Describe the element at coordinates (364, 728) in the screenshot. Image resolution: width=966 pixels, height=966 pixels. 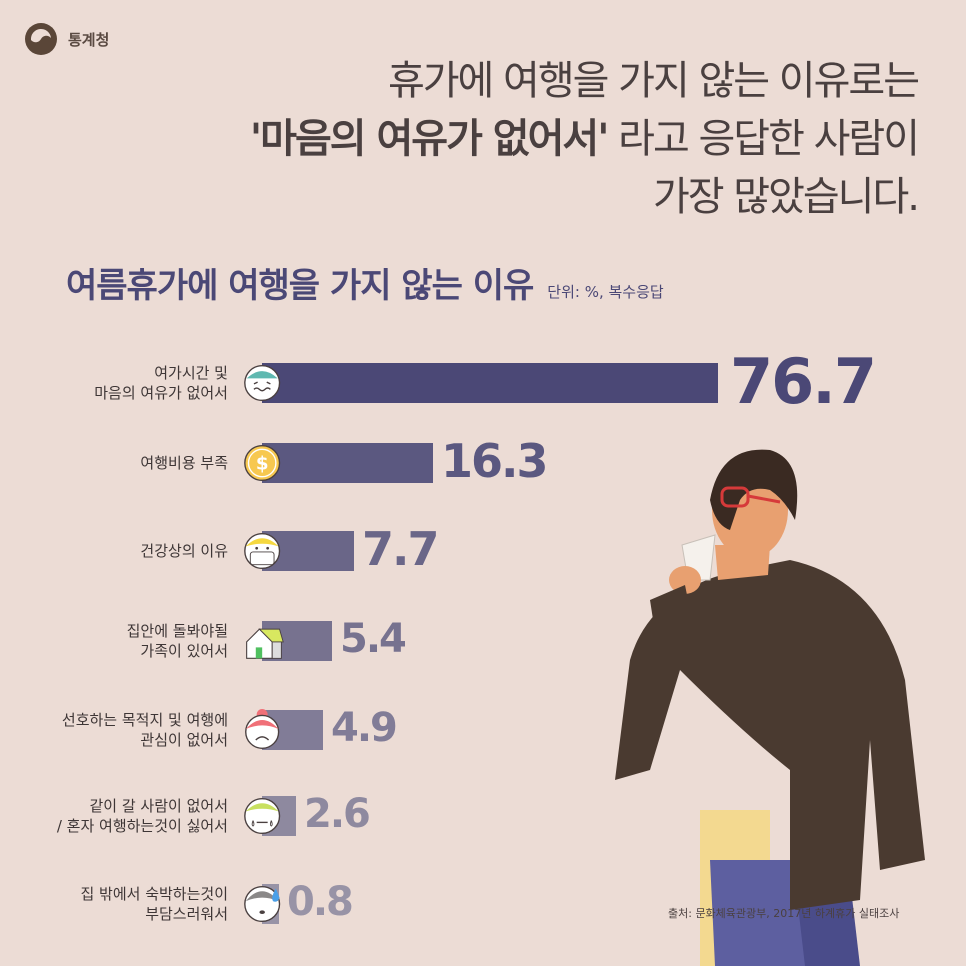
I see `data-label: 4.9` at that location.